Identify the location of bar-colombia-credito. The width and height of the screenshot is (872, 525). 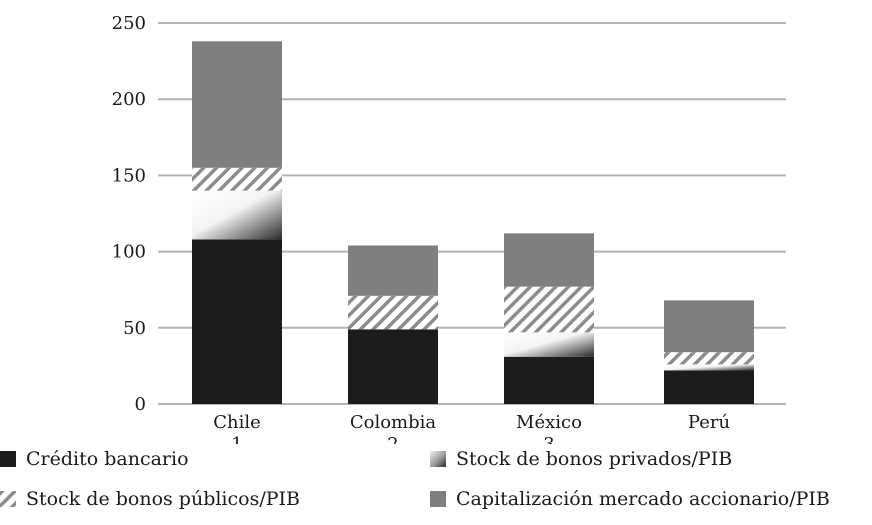
(393, 366).